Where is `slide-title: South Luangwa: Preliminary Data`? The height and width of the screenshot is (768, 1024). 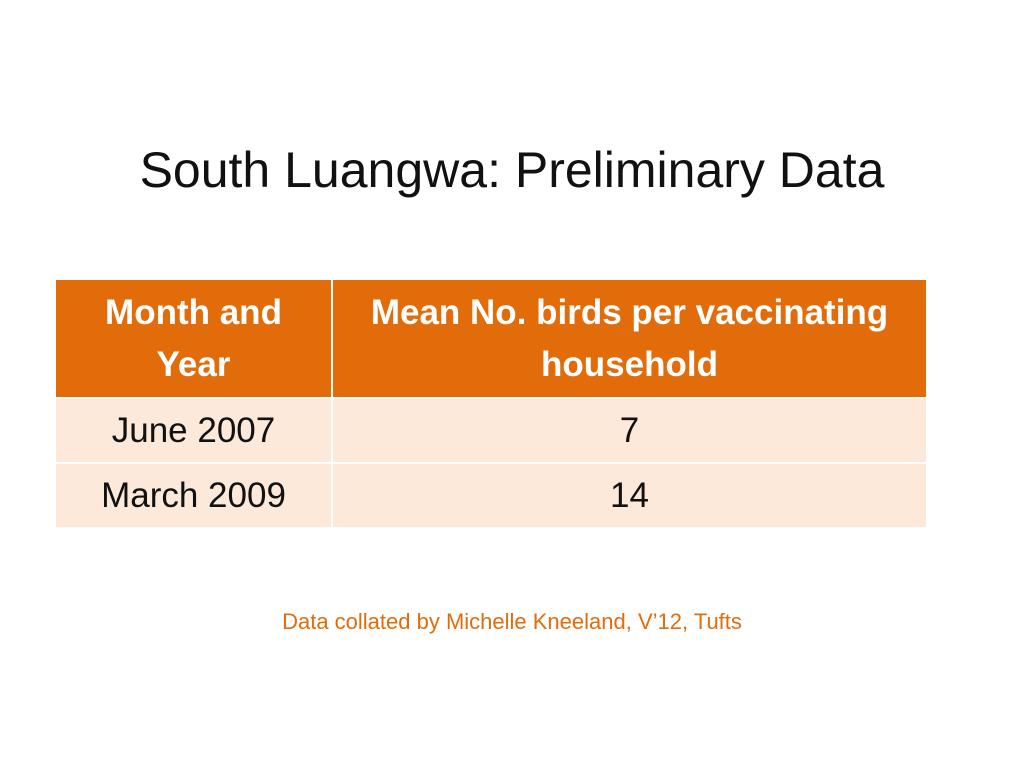 slide-title: South Luangwa: Preliminary Data is located at coordinates (512, 169).